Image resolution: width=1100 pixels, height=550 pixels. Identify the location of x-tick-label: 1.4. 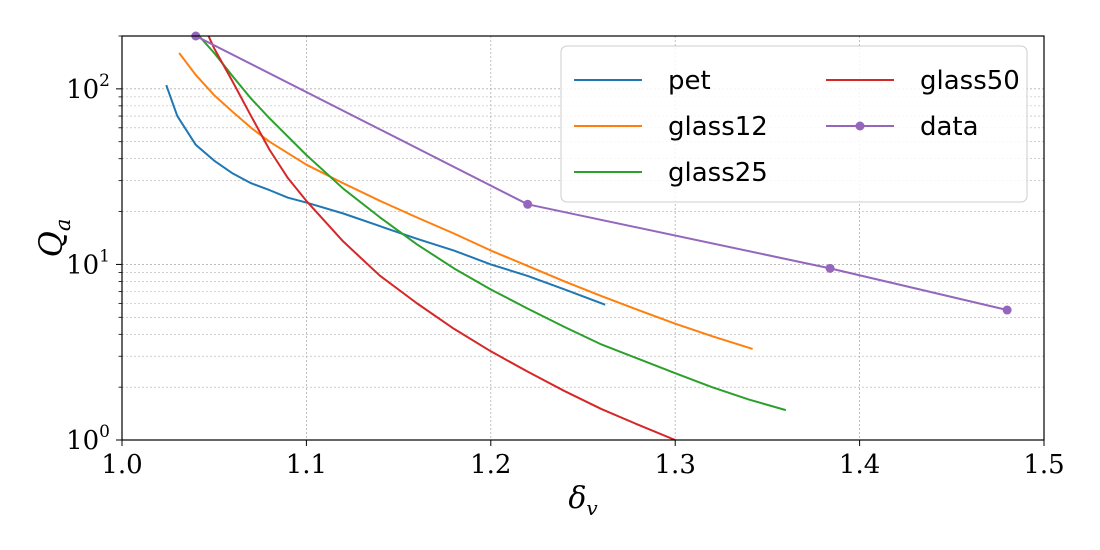
(859, 465).